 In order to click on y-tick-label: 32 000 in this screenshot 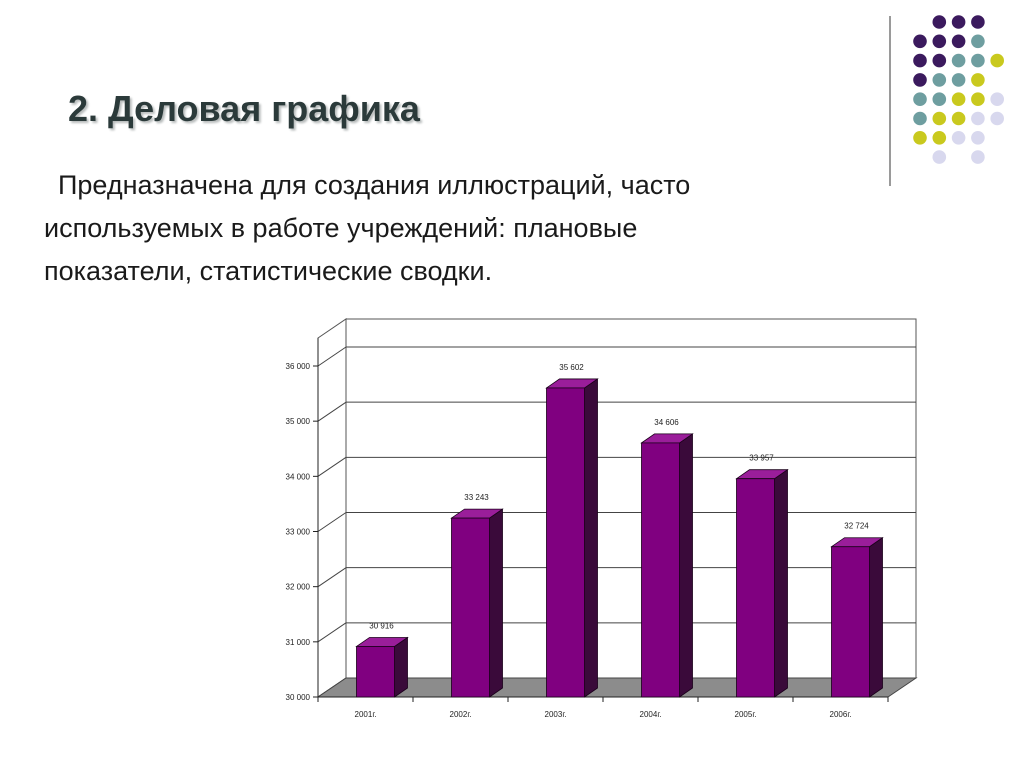, I will do `click(298, 587)`.